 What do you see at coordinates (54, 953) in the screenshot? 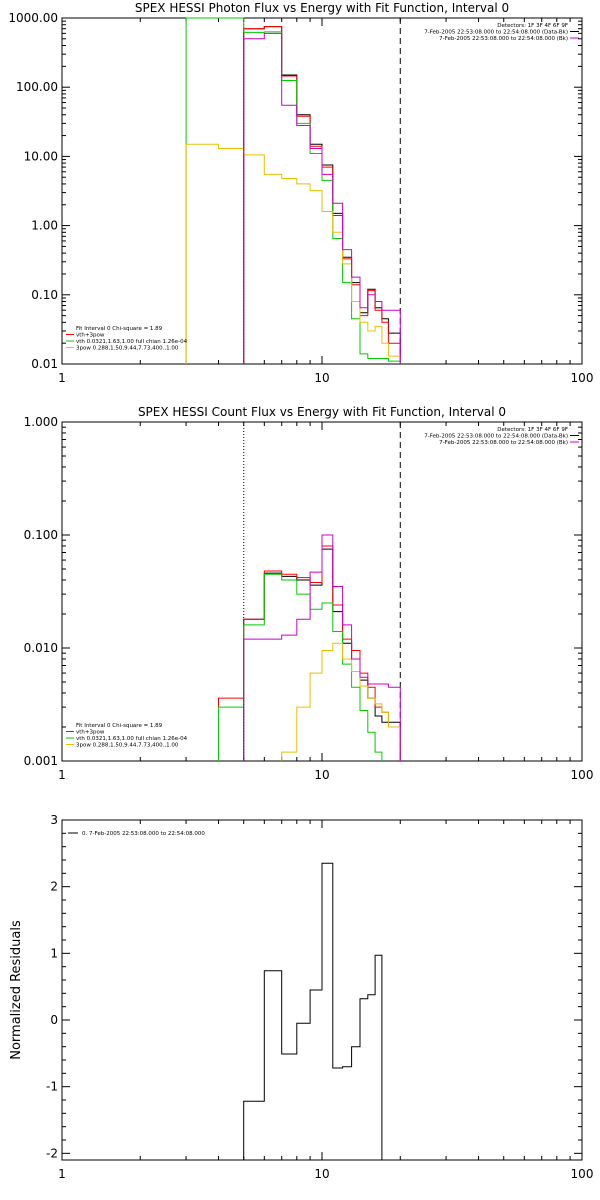
I see `y-tick-label: 1` at bounding box center [54, 953].